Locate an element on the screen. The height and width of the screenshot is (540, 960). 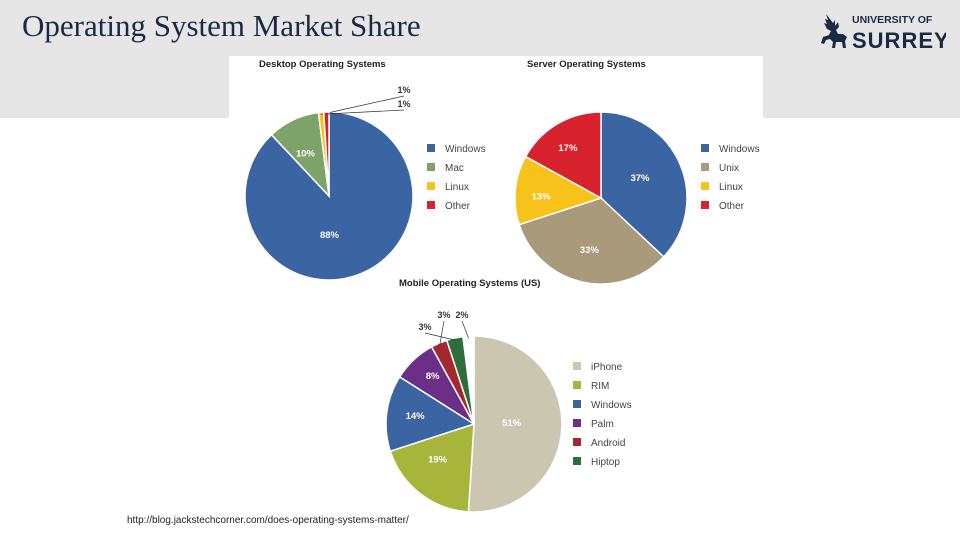
desktop-legend-swatch-mac is located at coordinates (431, 167).